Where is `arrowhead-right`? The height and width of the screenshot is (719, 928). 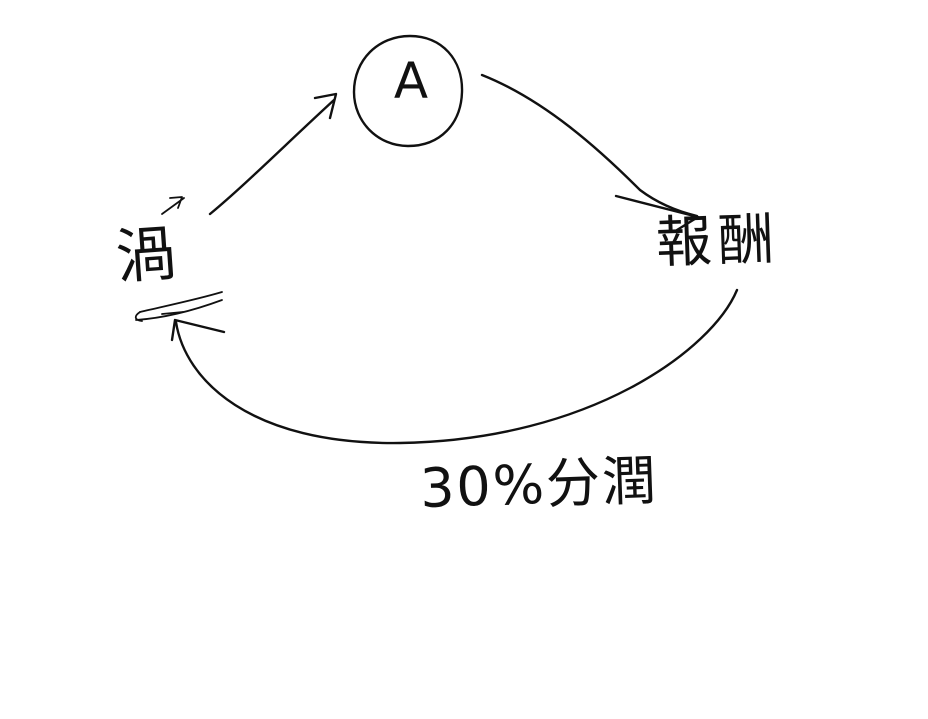
arrowhead-right is located at coordinates (657, 213).